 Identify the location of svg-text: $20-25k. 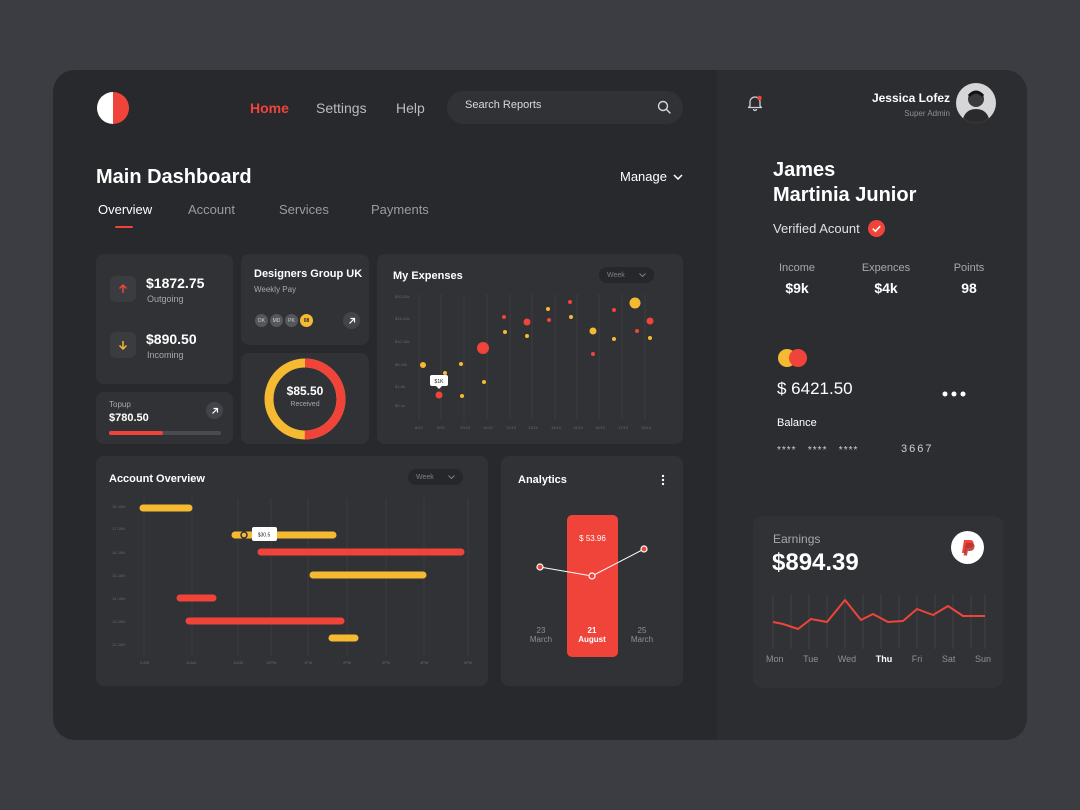
(402, 296).